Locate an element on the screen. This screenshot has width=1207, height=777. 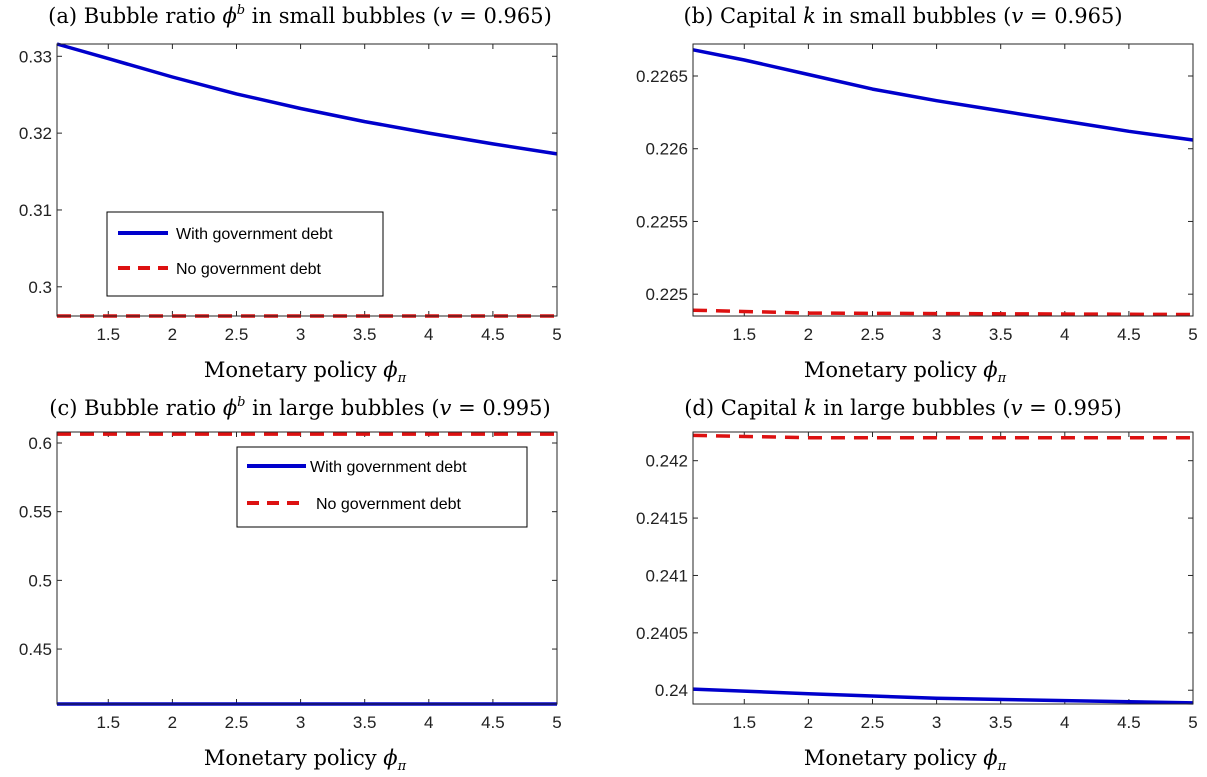
panel-b-ytick-label: 0.225 is located at coordinates (666, 294).